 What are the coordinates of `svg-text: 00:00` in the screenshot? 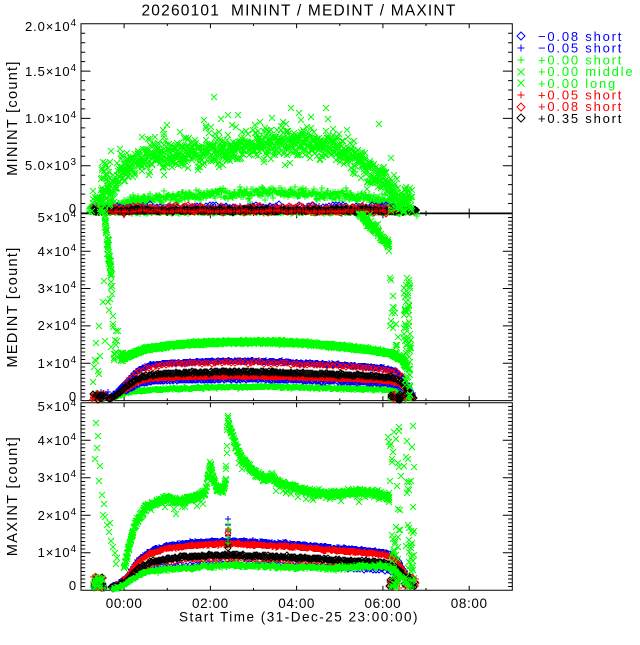 It's located at (124, 603).